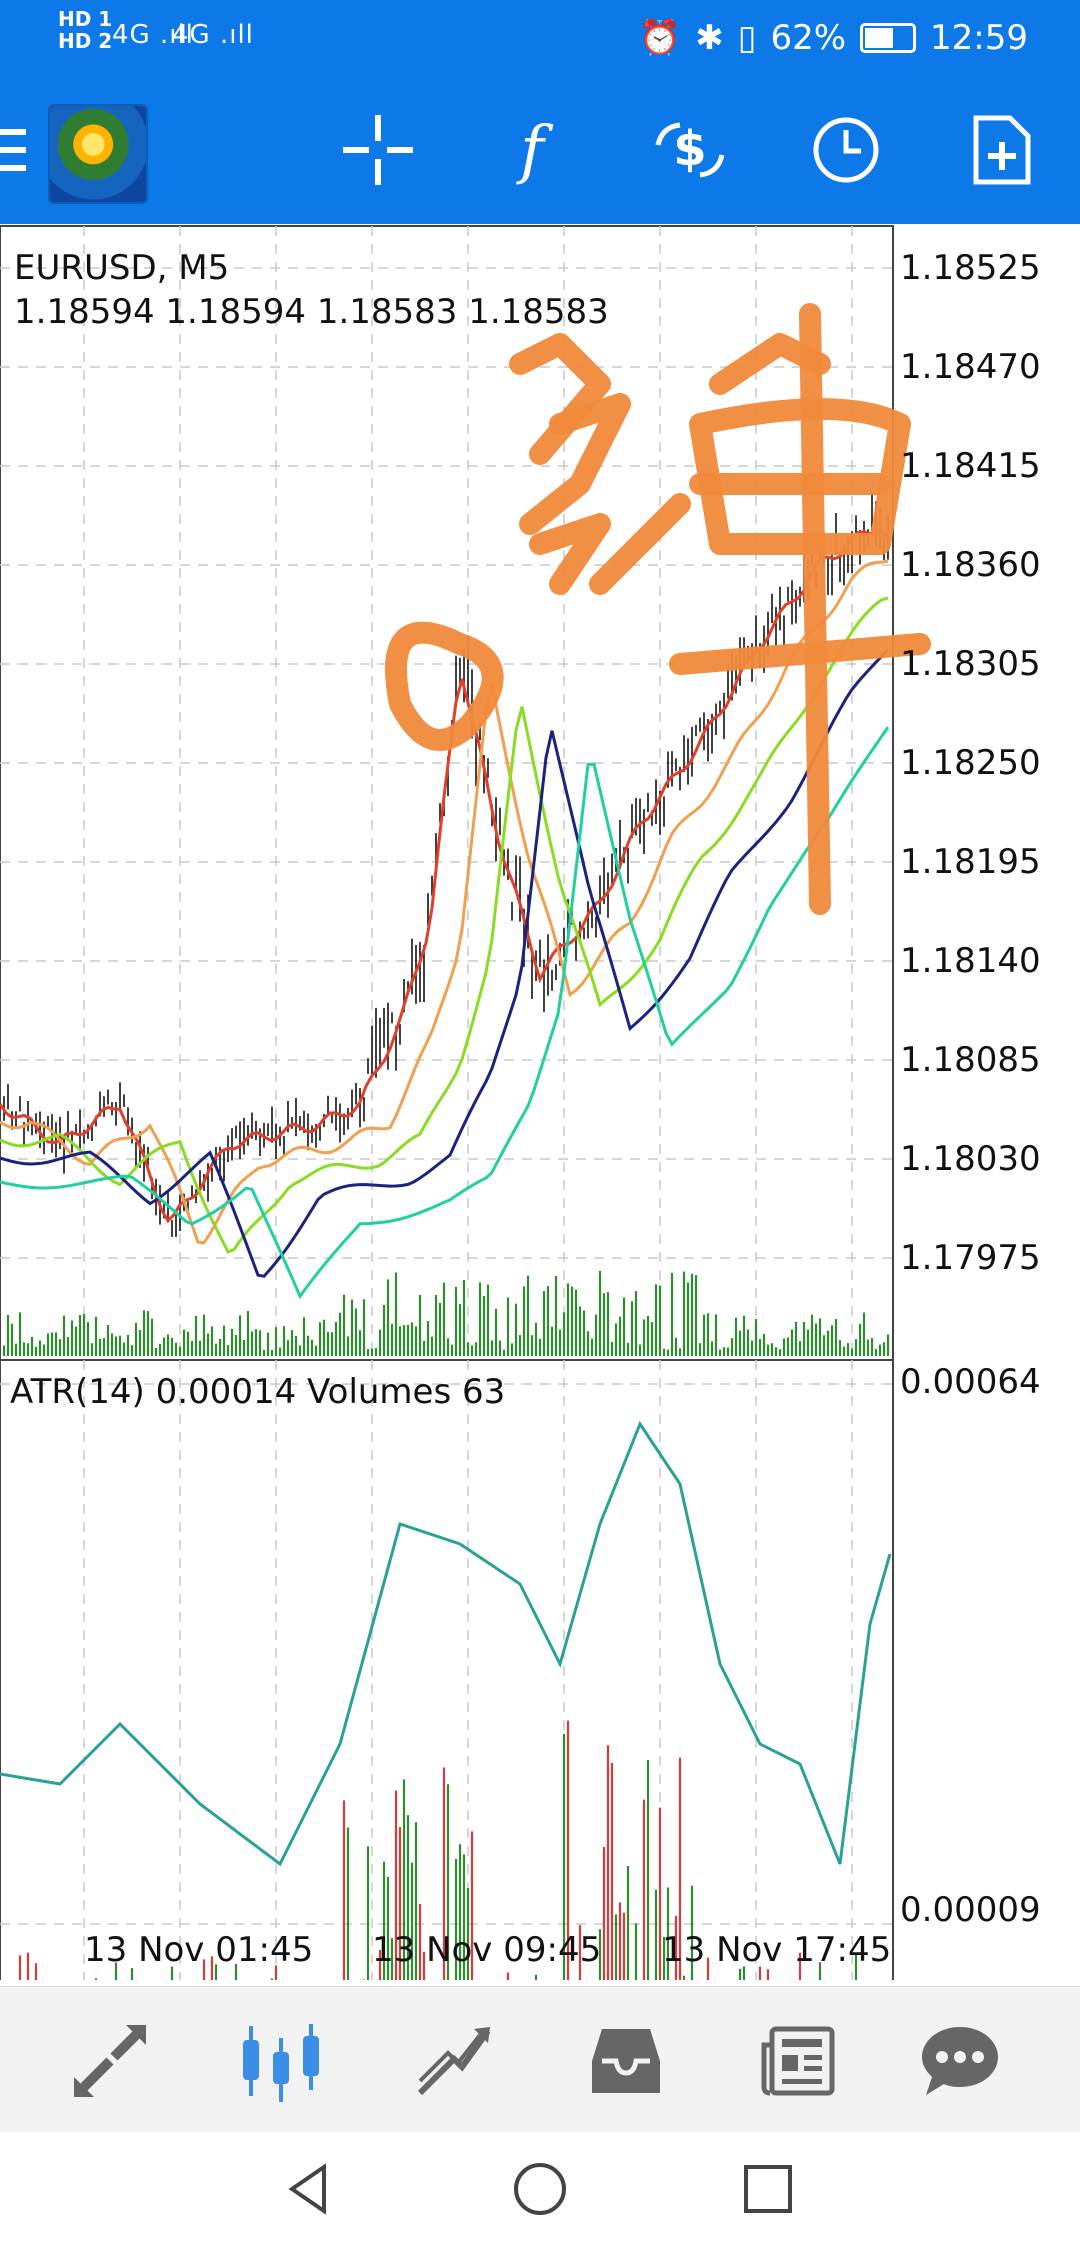  Describe the element at coordinates (658, 609) in the screenshot. I see `handwriting-annotation` at that location.